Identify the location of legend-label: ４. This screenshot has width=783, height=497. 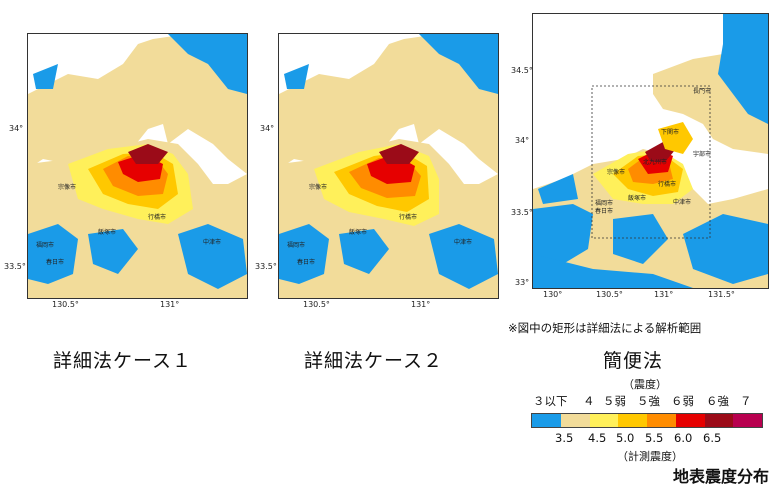
(589, 401).